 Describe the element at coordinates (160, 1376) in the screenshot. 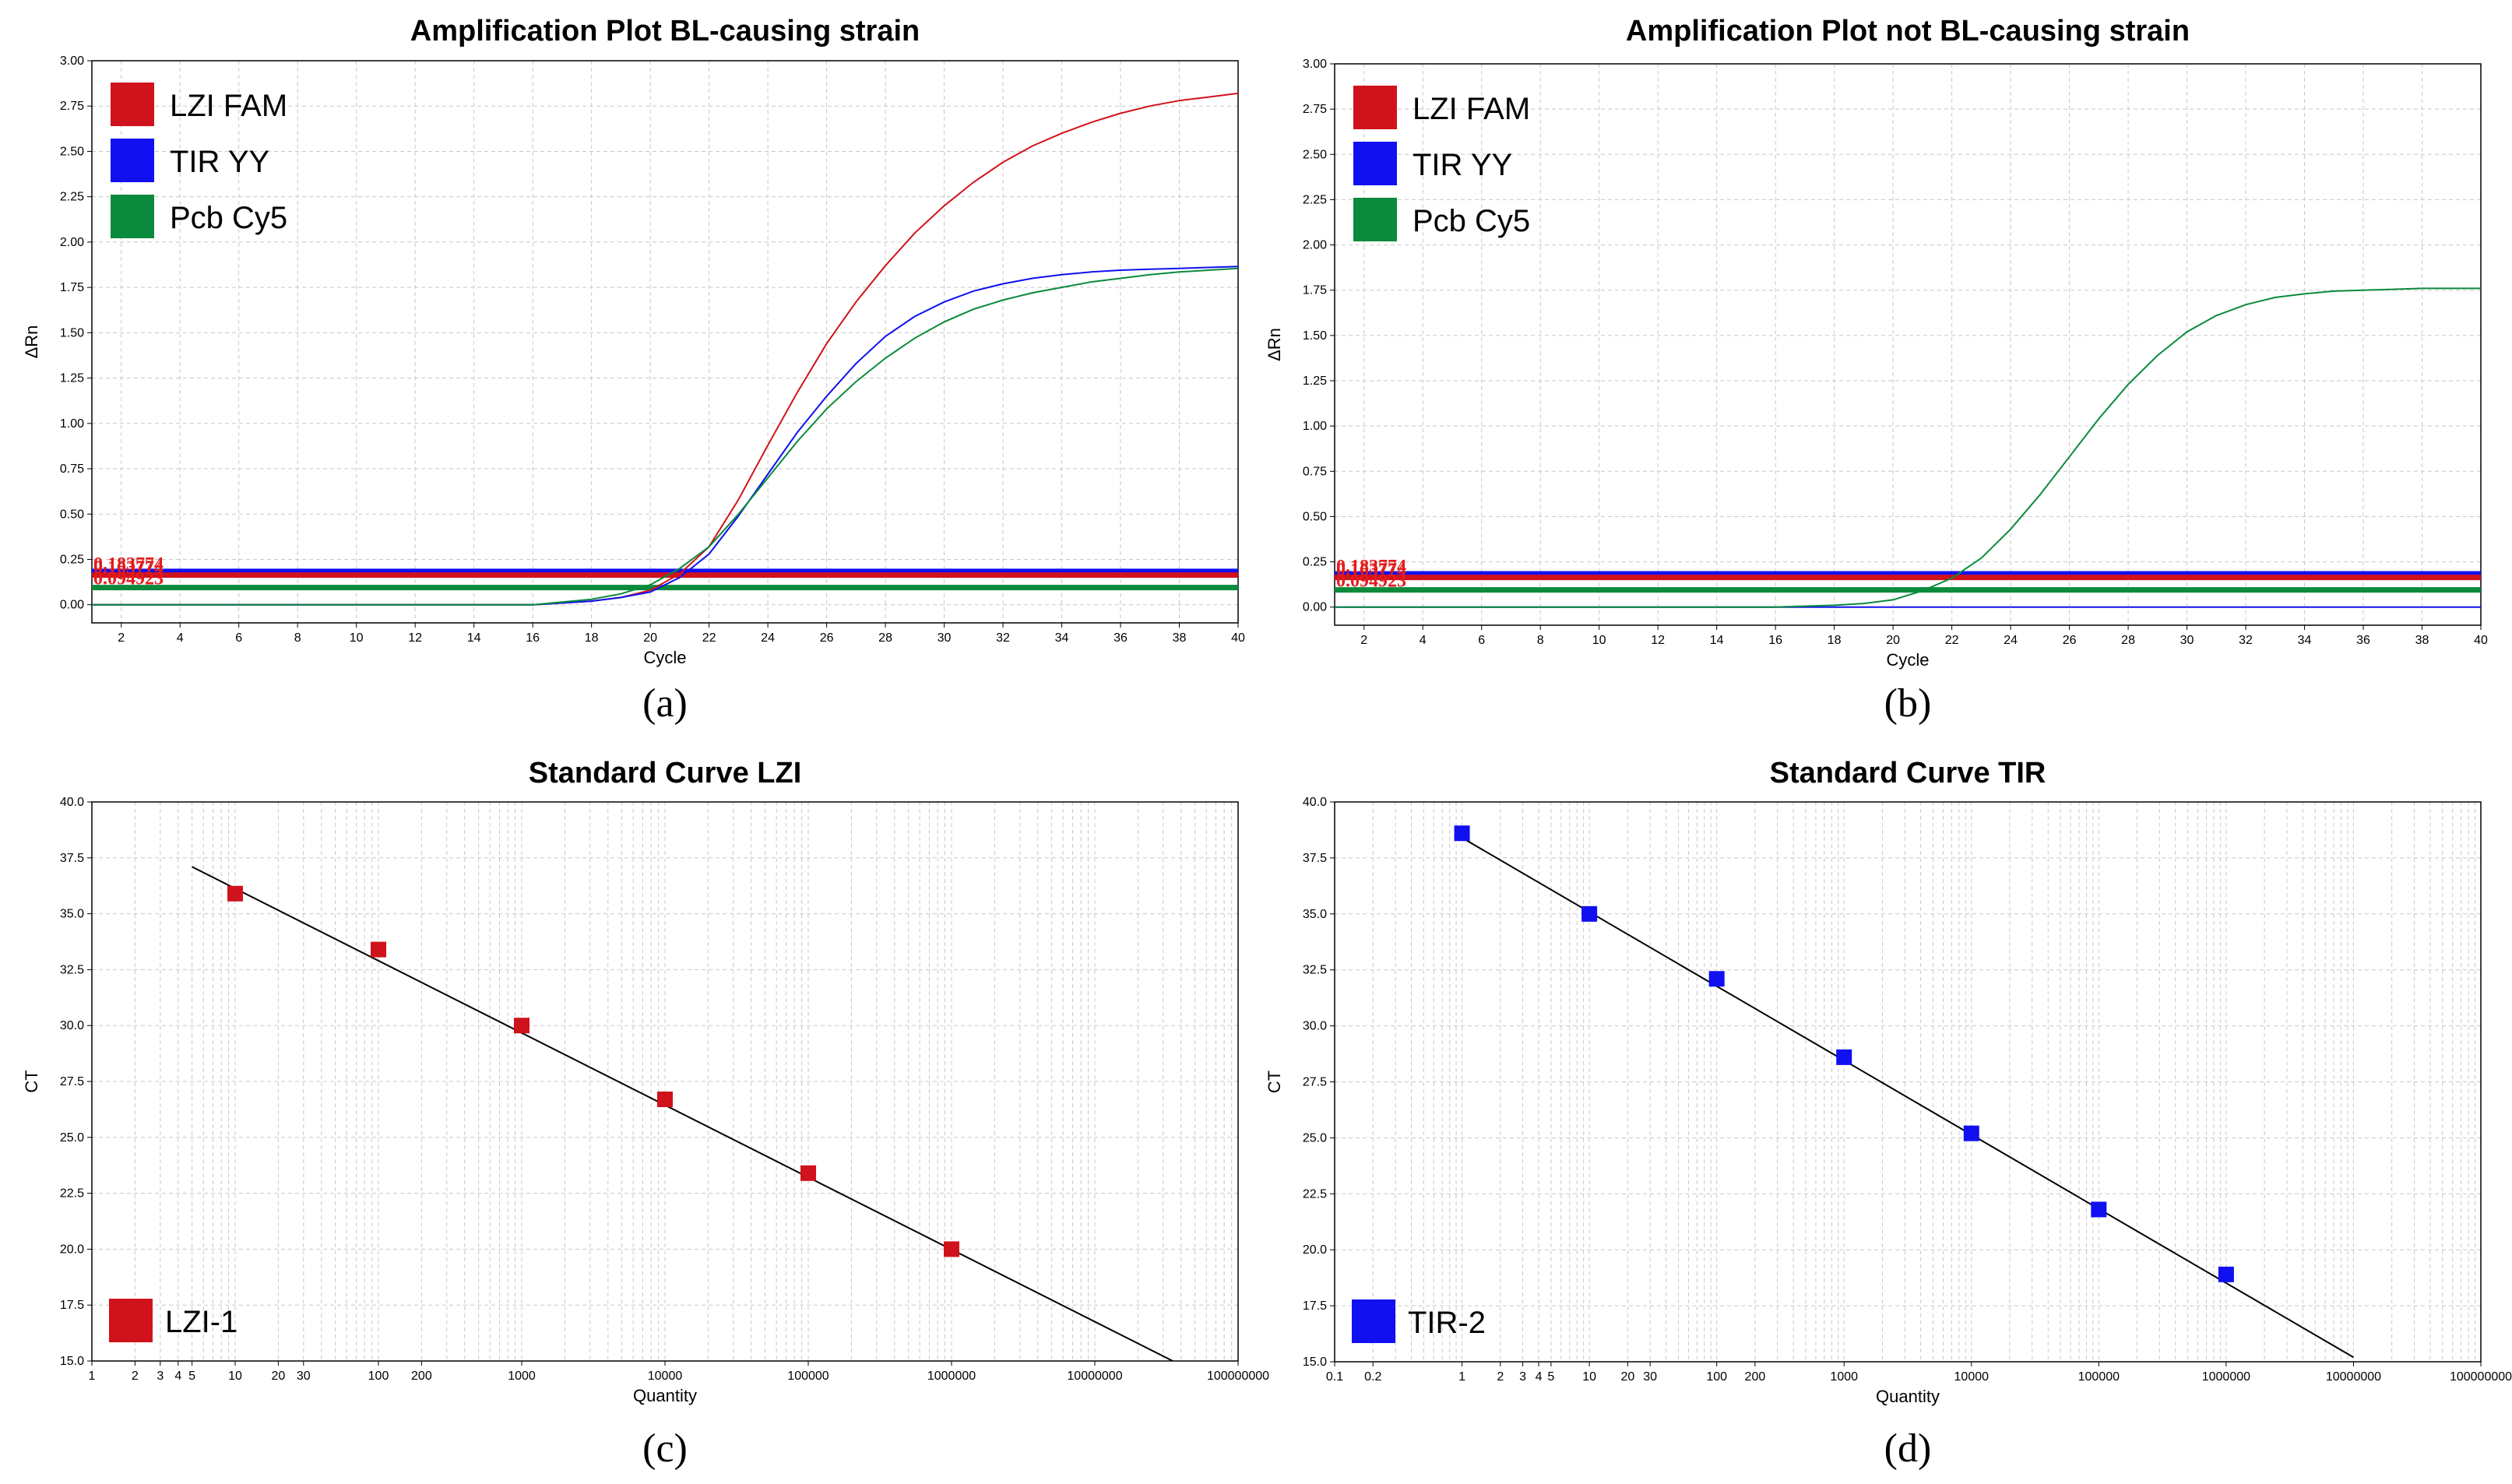

I see `x-tick-label: 3` at that location.